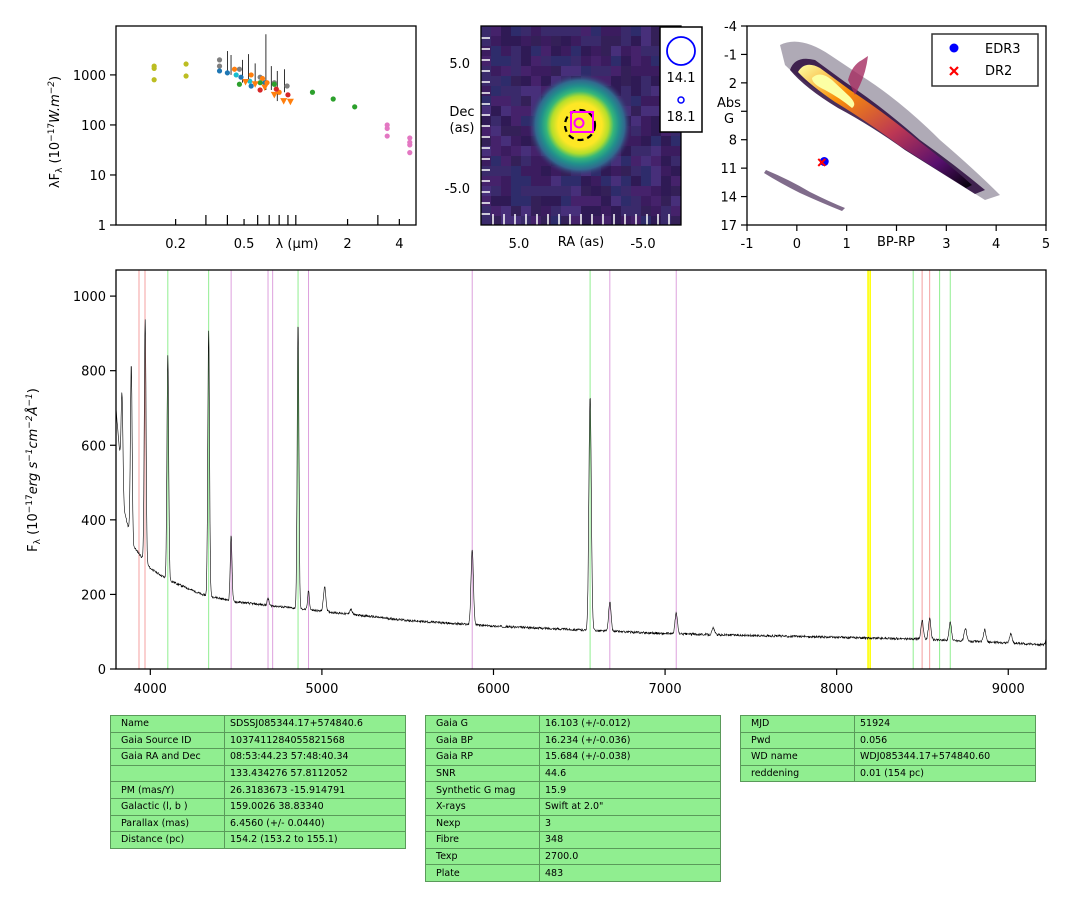  What do you see at coordinates (945, 740) in the screenshot?
I see `info-value: 0.056` at bounding box center [945, 740].